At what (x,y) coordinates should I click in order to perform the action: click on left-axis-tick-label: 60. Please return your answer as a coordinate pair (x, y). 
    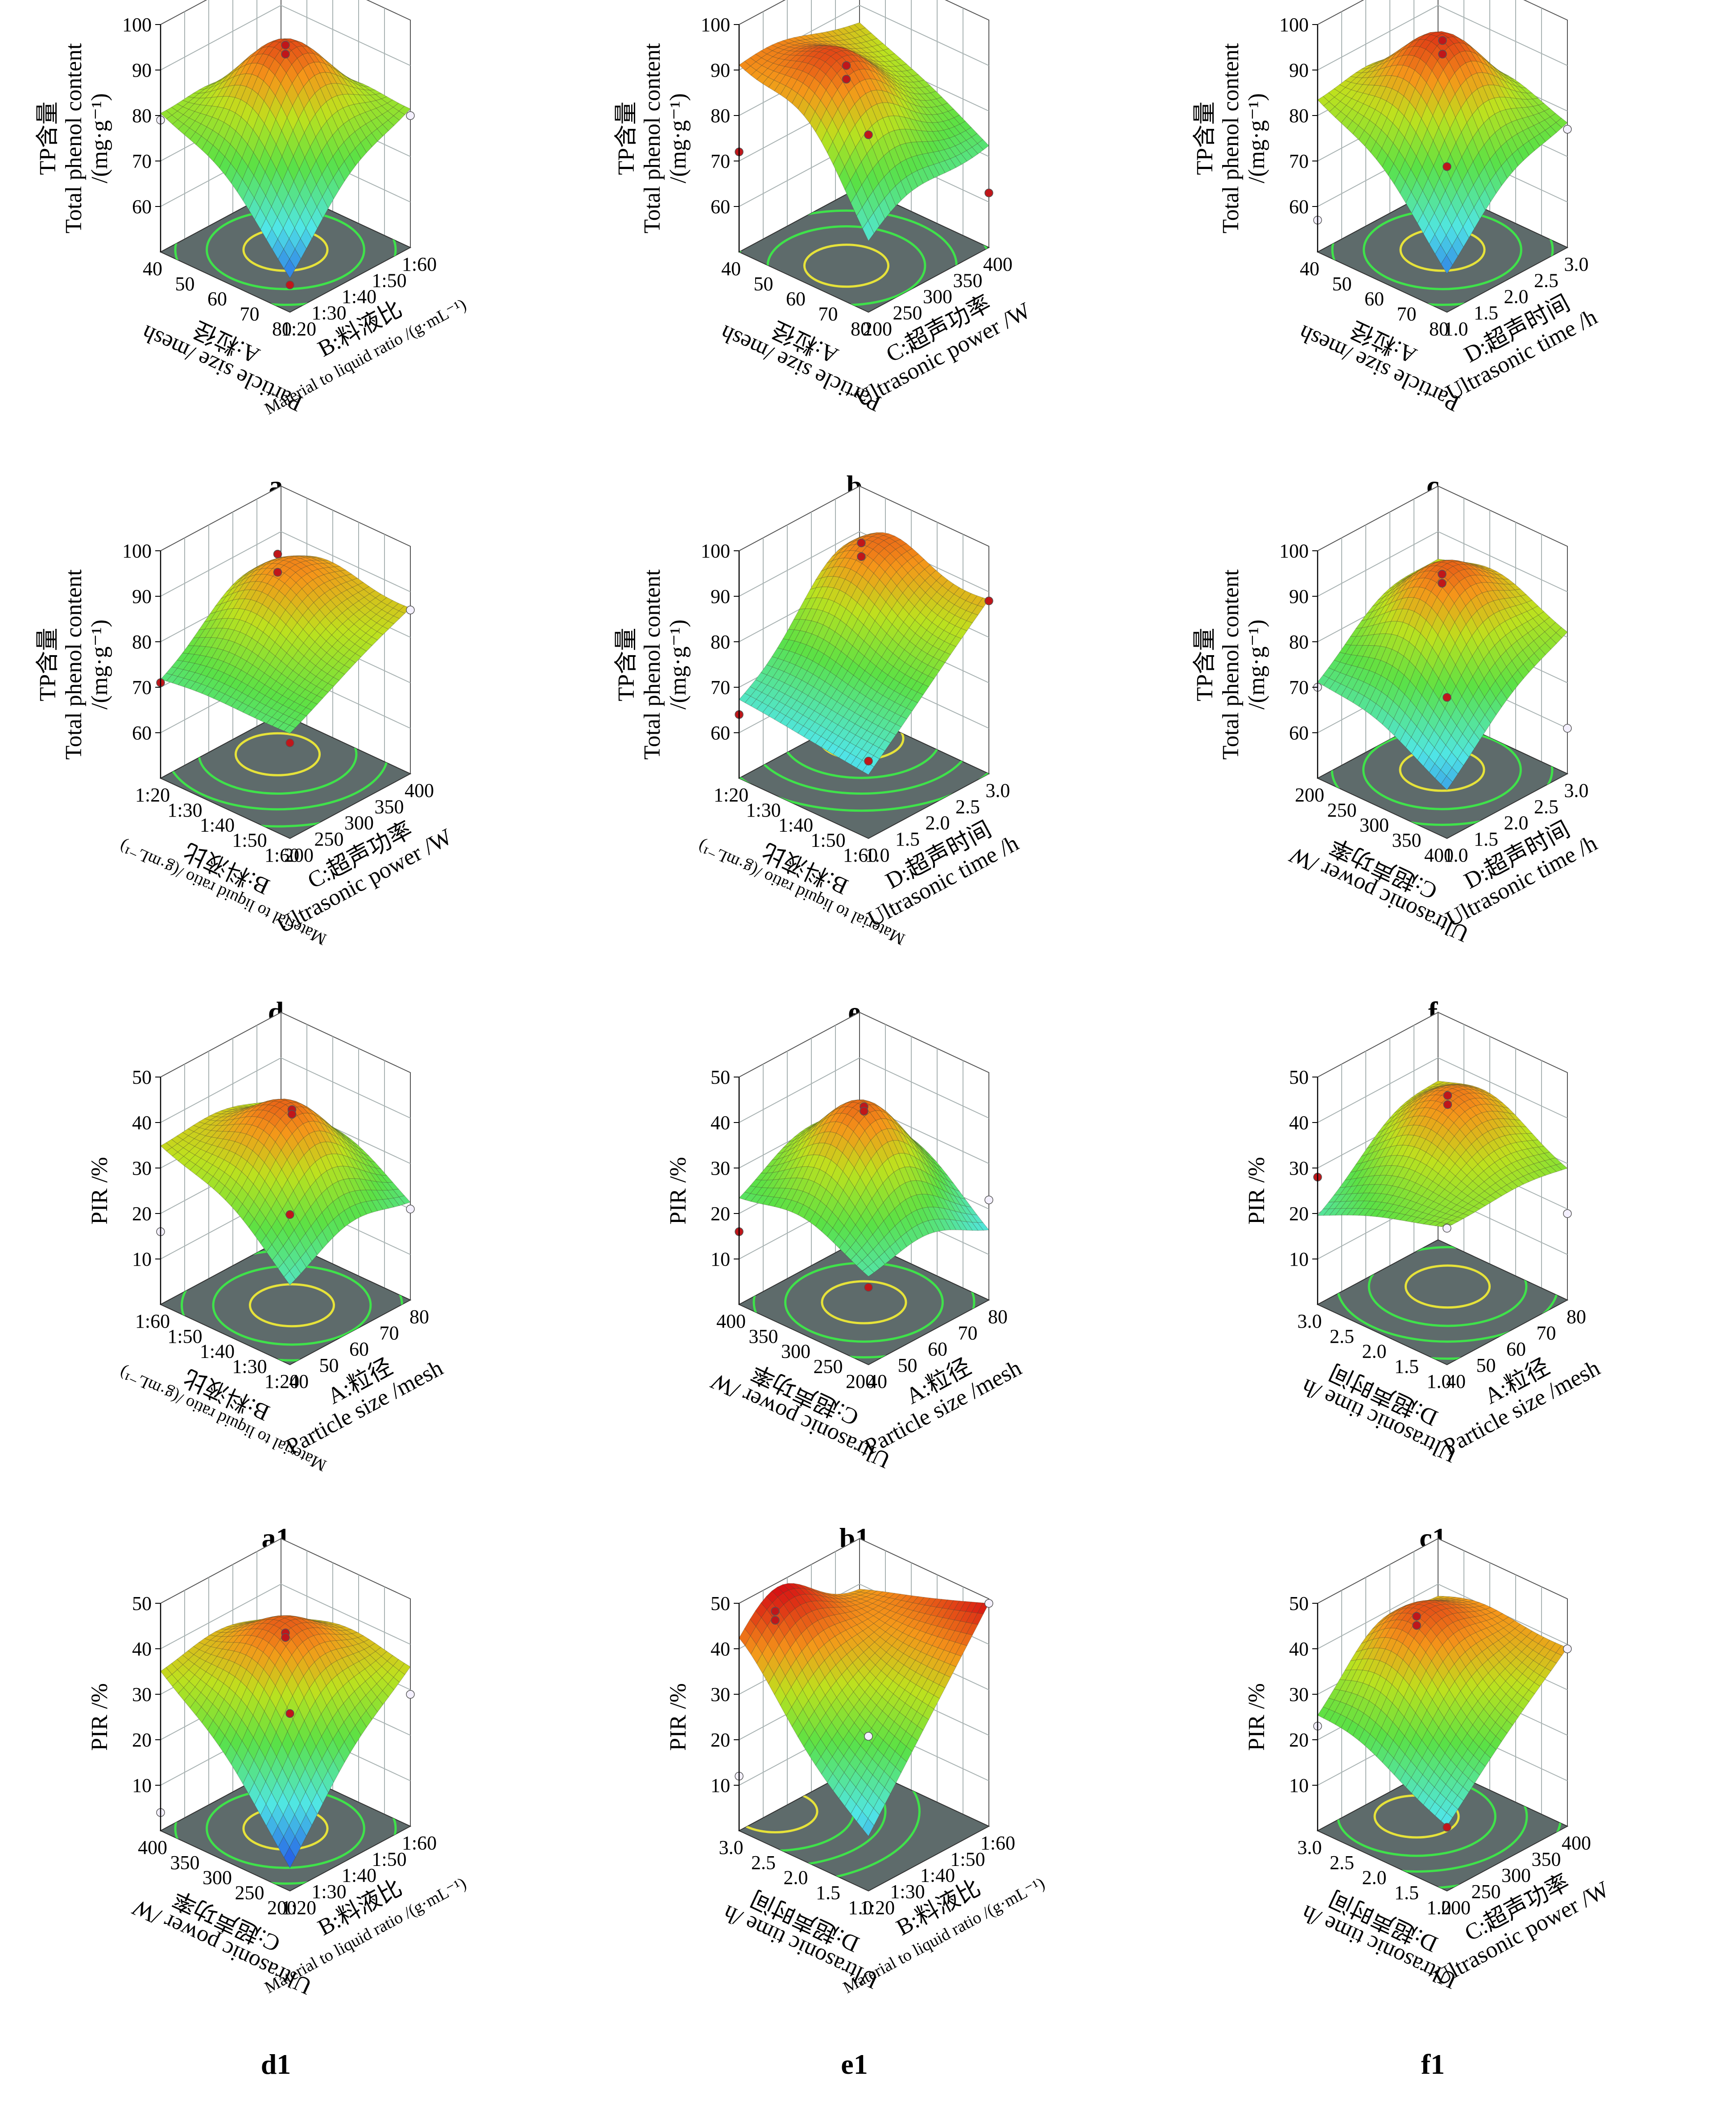
    Looking at the image, I should click on (796, 299).